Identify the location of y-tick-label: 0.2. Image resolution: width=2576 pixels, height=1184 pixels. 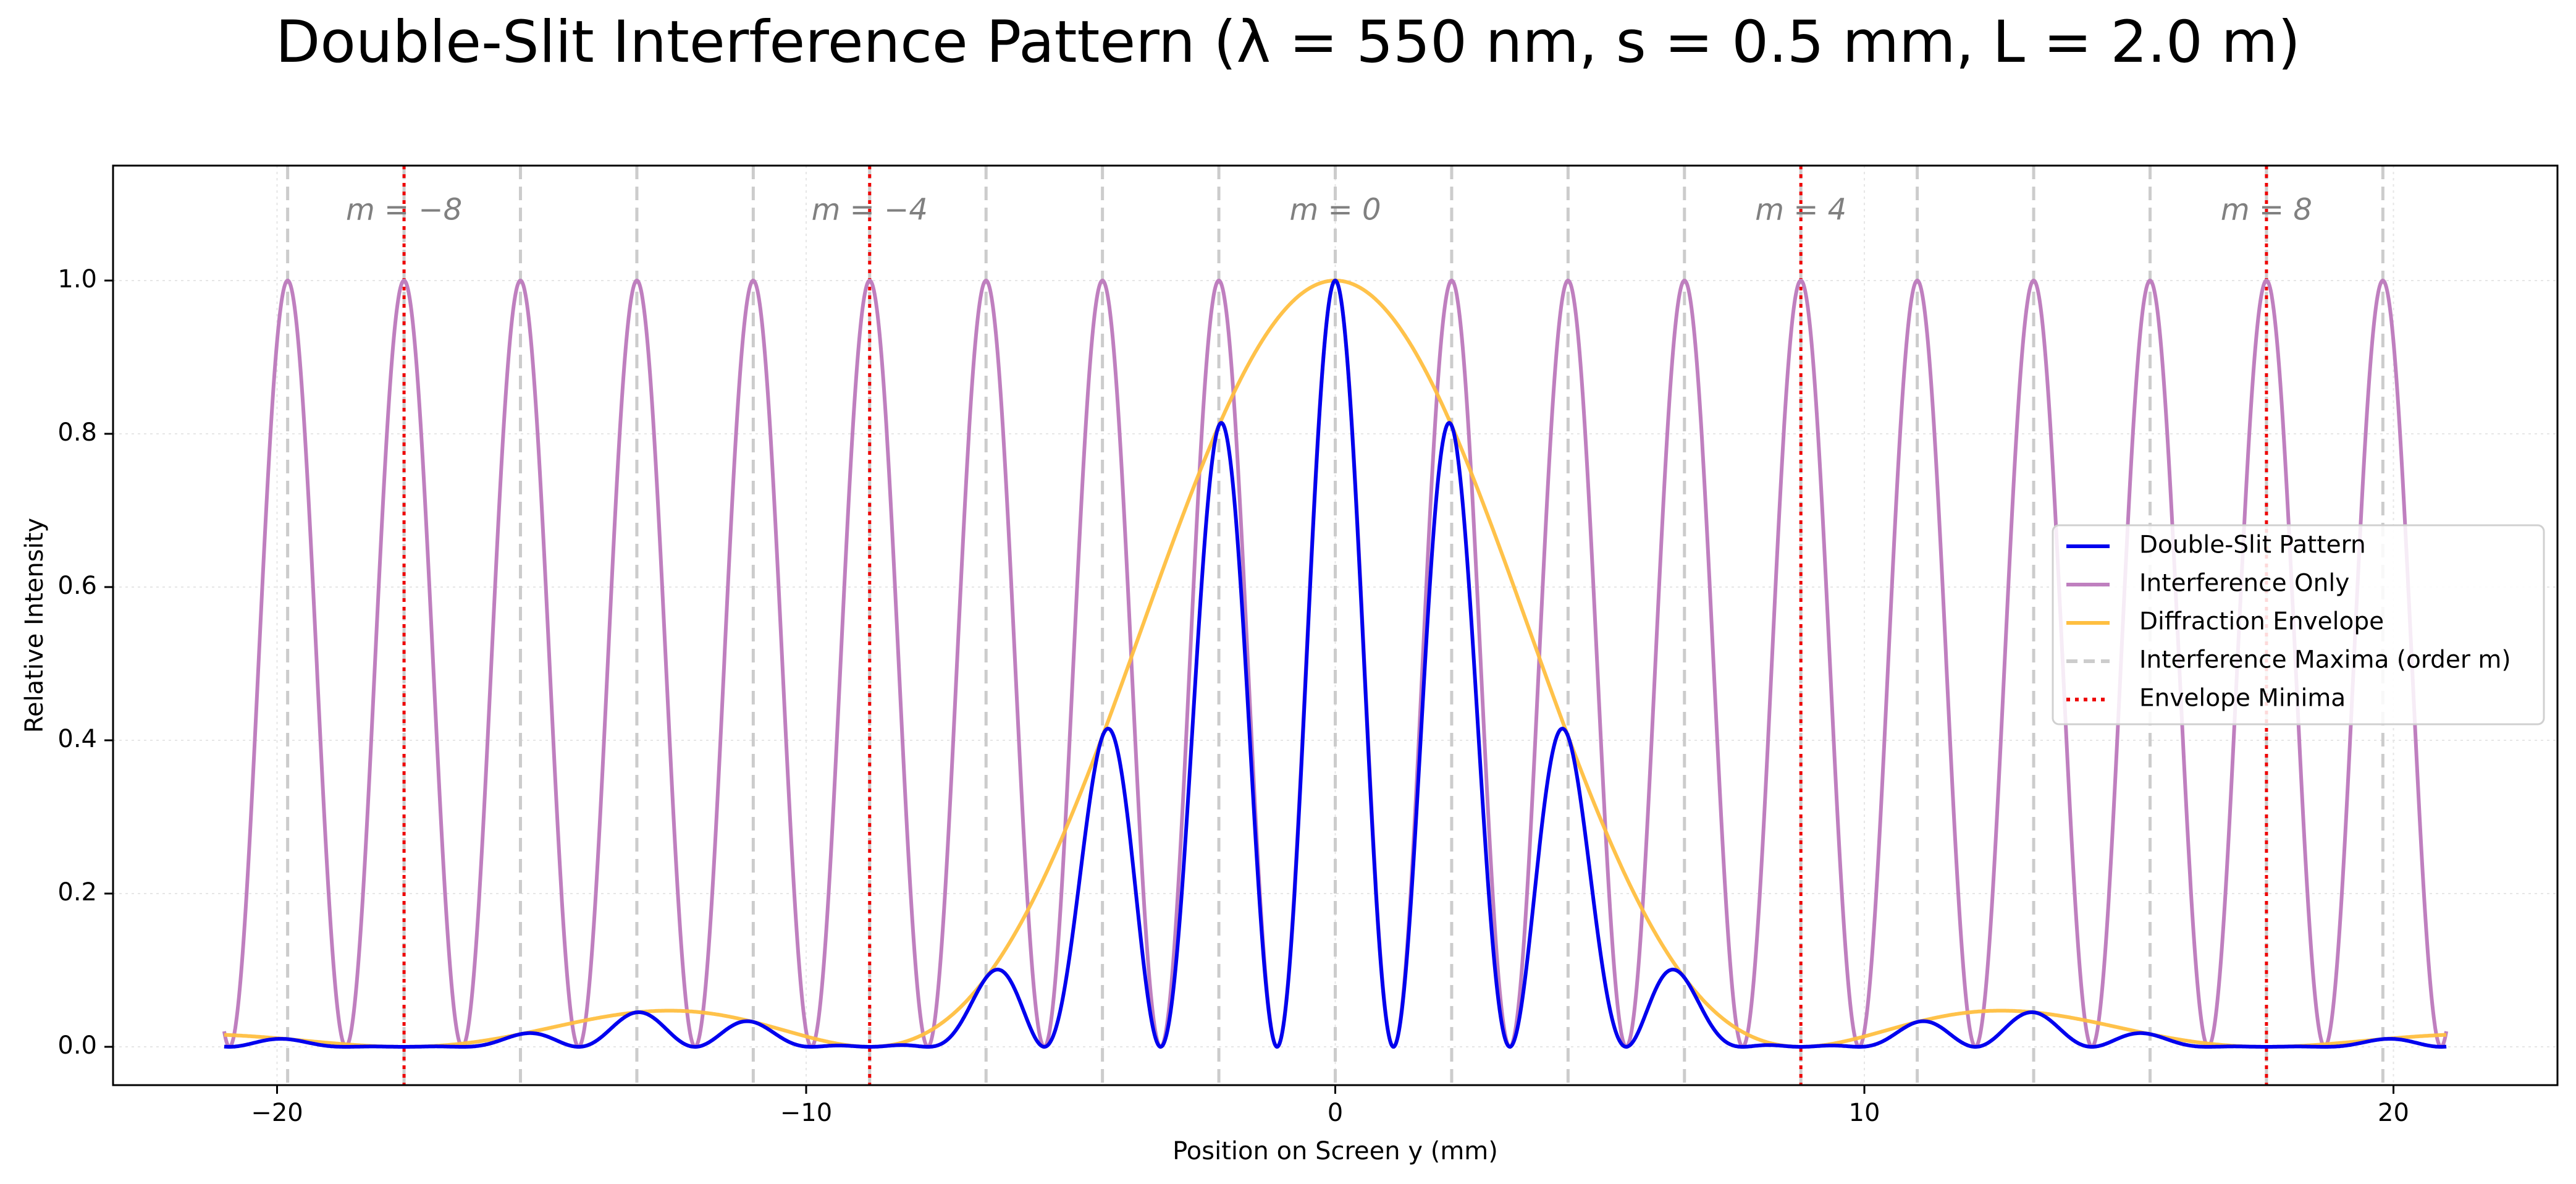
(77, 892).